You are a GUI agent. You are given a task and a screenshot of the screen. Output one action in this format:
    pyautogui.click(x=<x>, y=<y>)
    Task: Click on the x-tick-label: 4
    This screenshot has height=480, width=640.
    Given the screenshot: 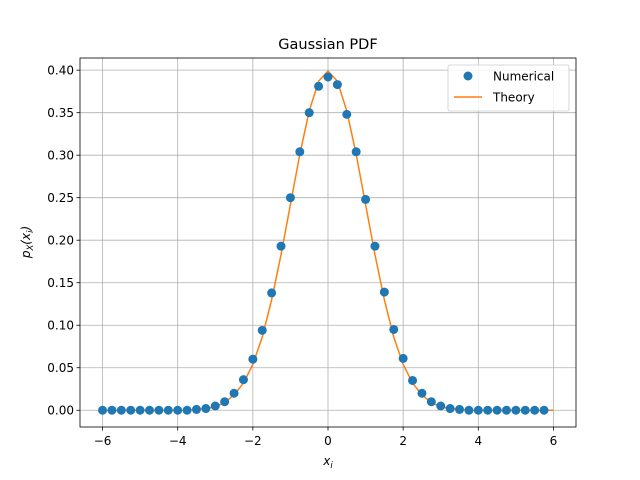 What is the action you would take?
    pyautogui.click(x=478, y=441)
    